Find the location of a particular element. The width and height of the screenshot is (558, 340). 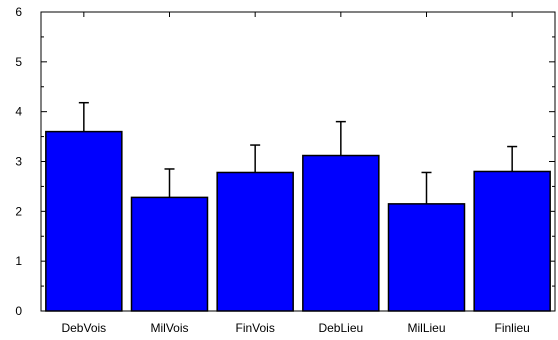

y-tick-label-4: 4 is located at coordinates (18, 112).